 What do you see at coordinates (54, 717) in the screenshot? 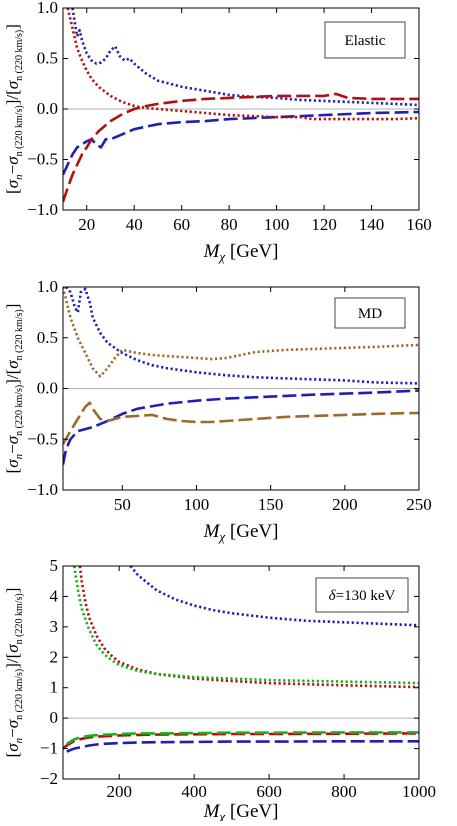
I see `y-tick-label: 0` at bounding box center [54, 717].